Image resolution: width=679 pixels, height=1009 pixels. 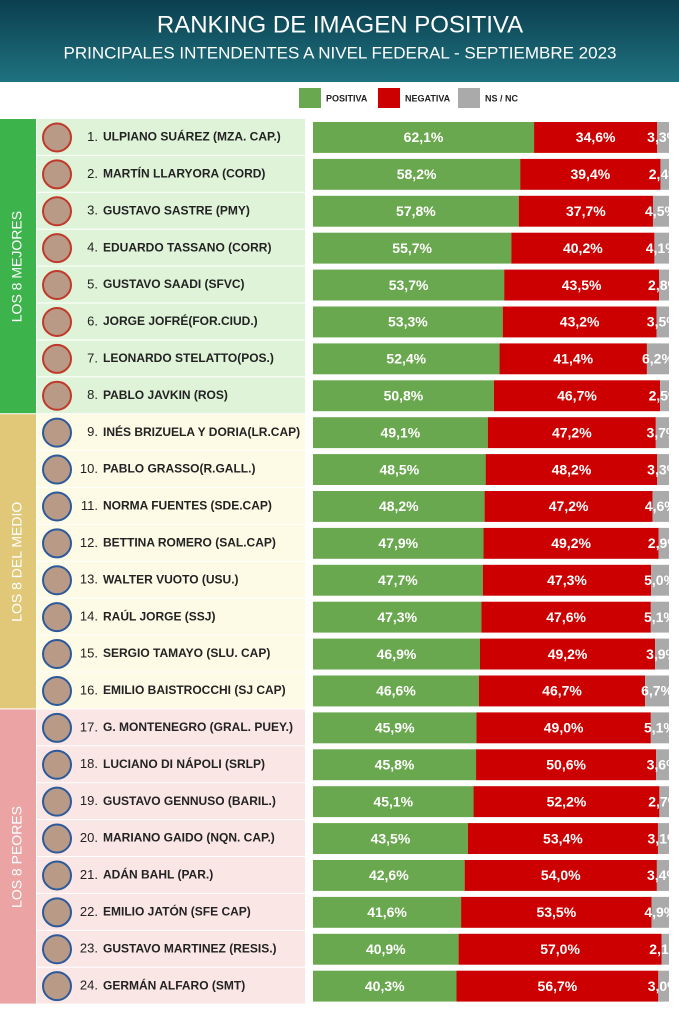 I want to click on value-label: 45,1%, so click(x=393, y=801).